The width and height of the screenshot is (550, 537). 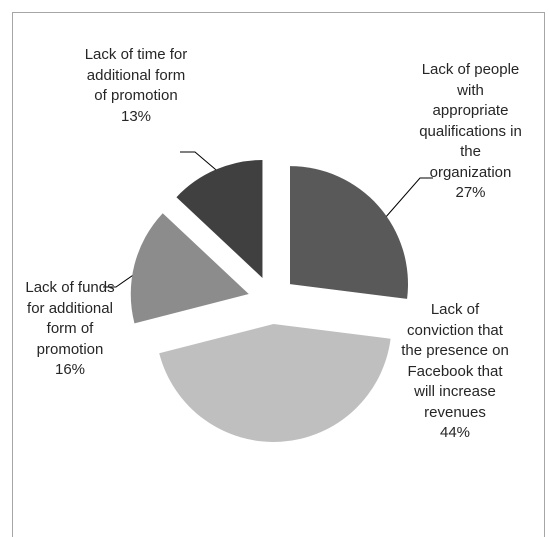 What do you see at coordinates (470, 192) in the screenshot?
I see `value-label: 27%` at bounding box center [470, 192].